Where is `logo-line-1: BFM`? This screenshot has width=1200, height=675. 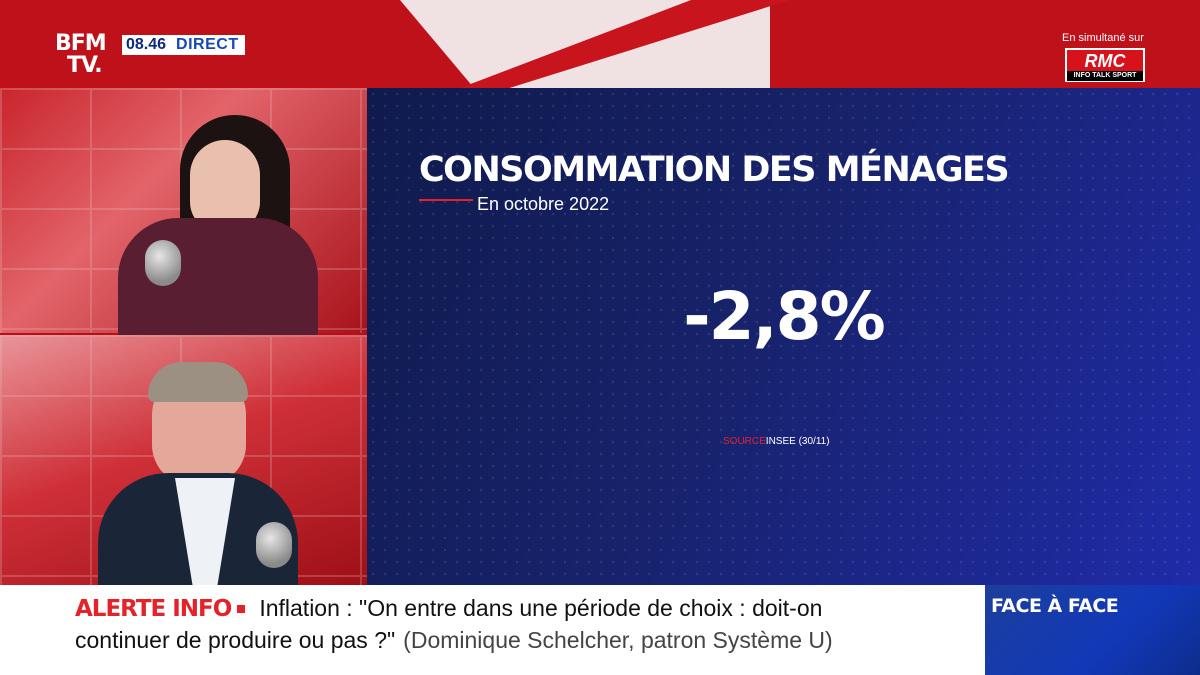 logo-line-1: BFM is located at coordinates (81, 43).